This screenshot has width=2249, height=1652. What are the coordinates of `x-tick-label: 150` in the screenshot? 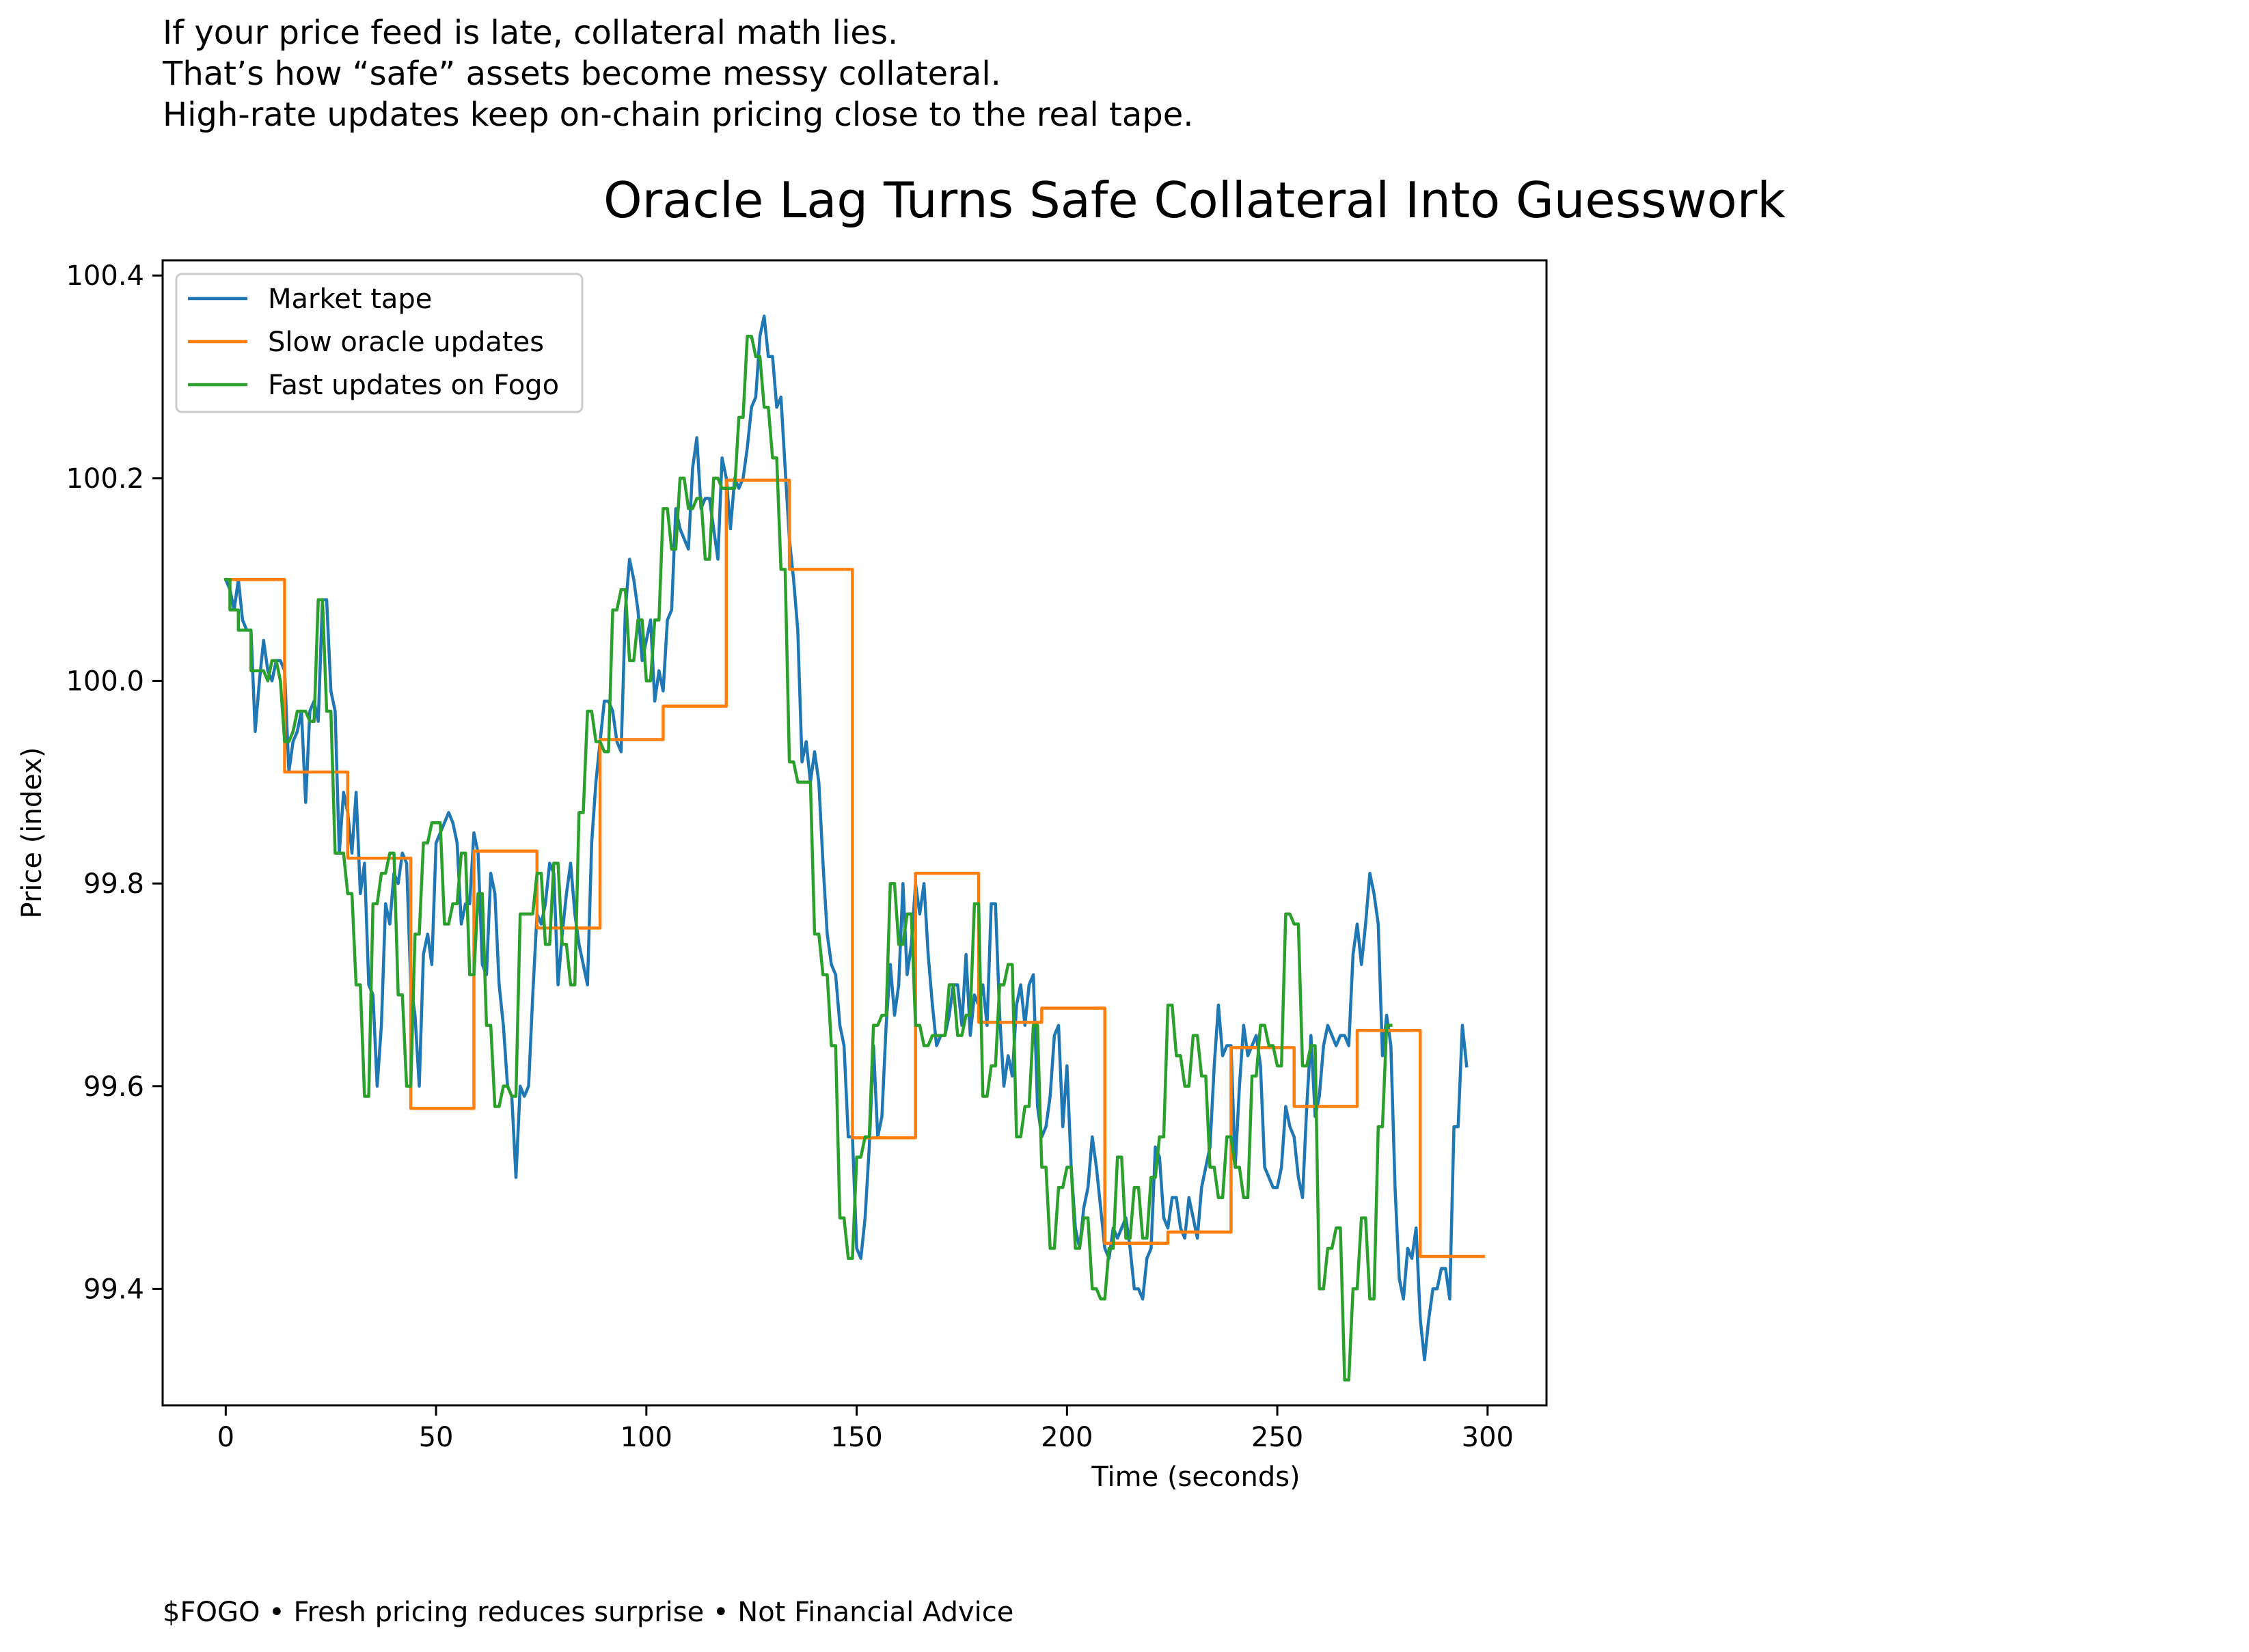 It's located at (856, 1438).